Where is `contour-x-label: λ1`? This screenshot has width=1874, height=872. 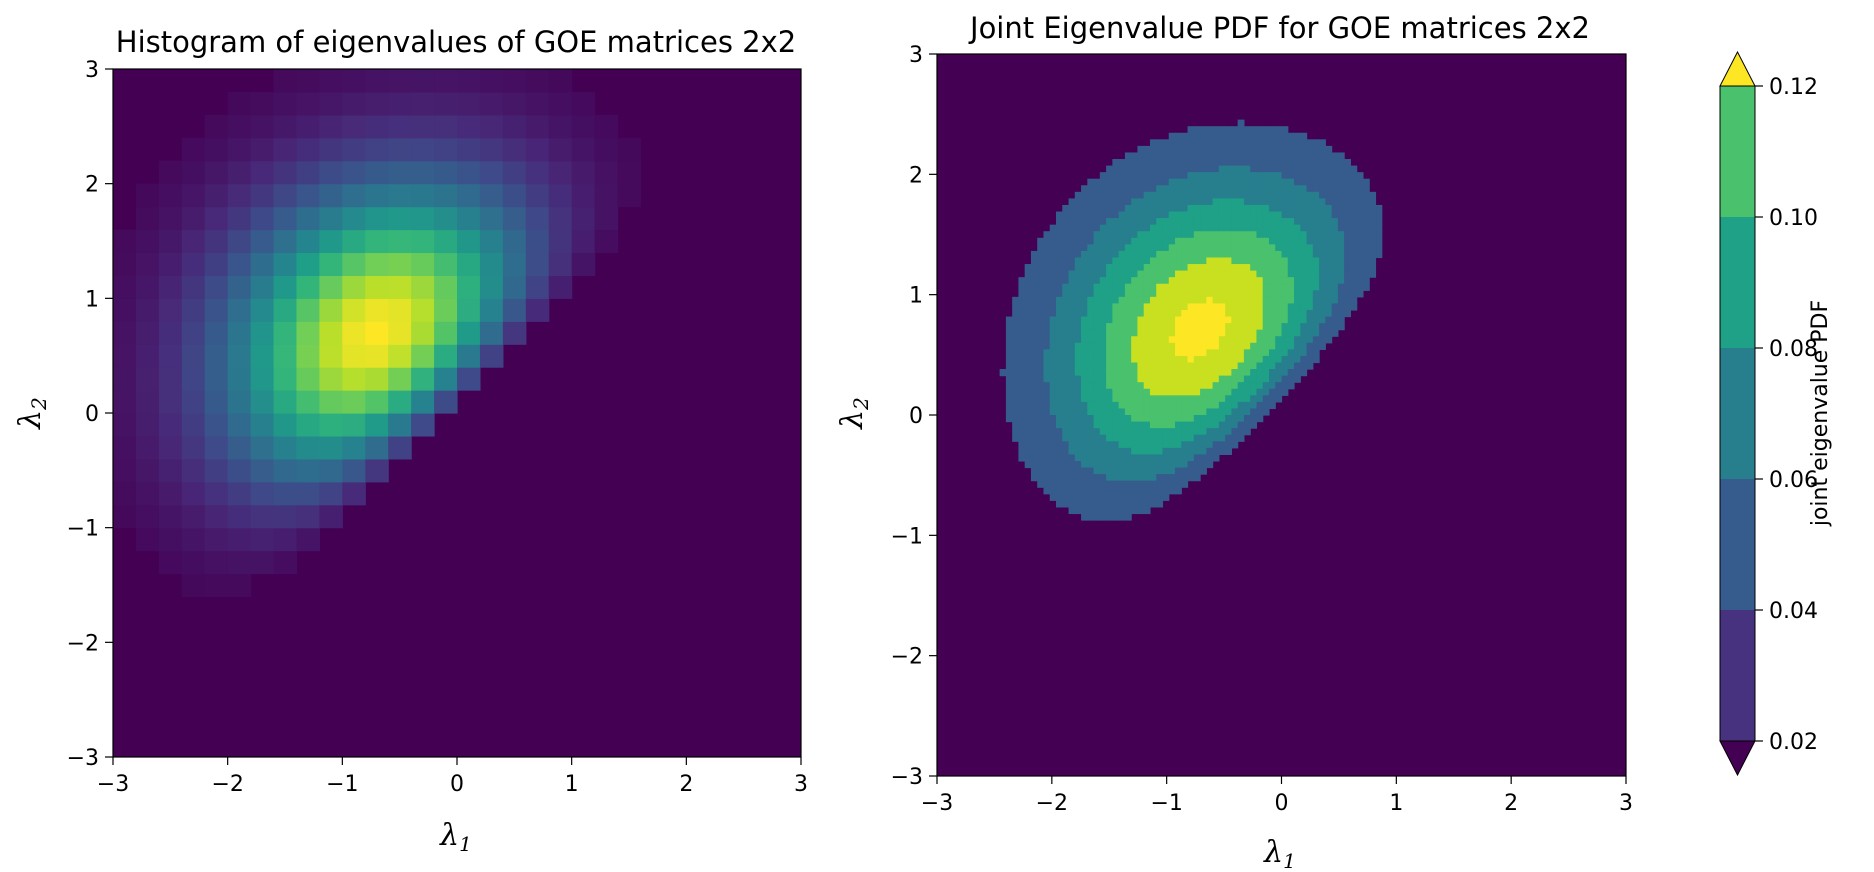
contour-x-label: λ1 is located at coordinates (1279, 853).